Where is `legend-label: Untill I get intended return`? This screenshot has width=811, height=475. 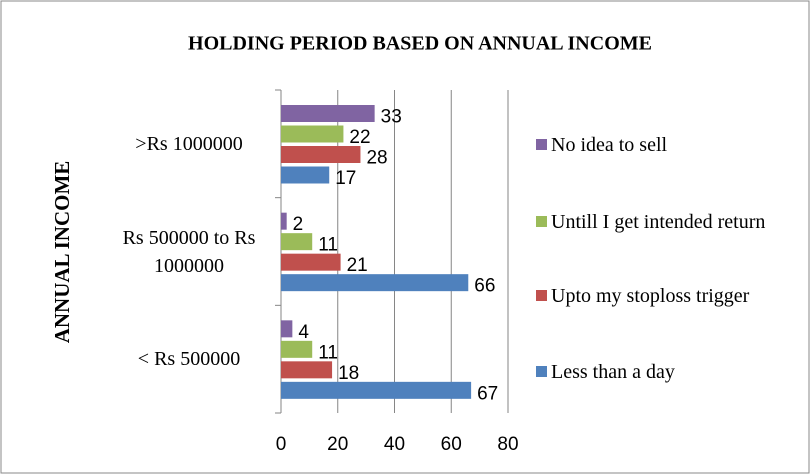 legend-label: Untill I get intended return is located at coordinates (658, 222).